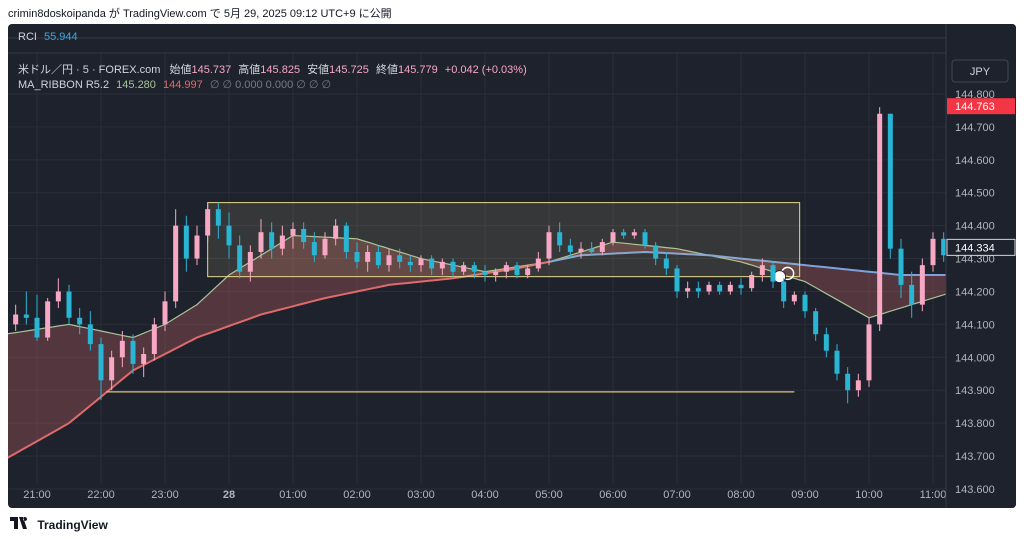 This screenshot has height=539, width=1024. What do you see at coordinates (975, 325) in the screenshot?
I see `price-tick-label: 144.100` at bounding box center [975, 325].